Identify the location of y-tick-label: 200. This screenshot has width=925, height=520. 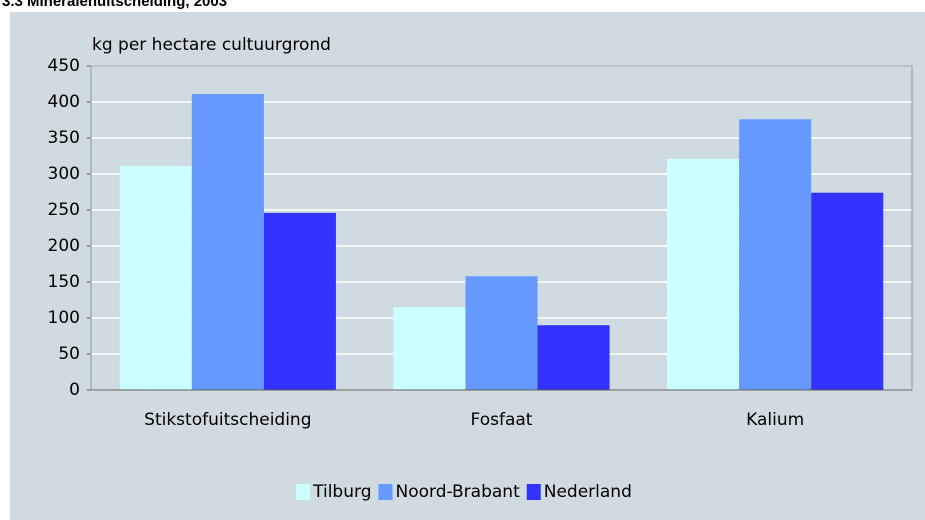
(64, 246).